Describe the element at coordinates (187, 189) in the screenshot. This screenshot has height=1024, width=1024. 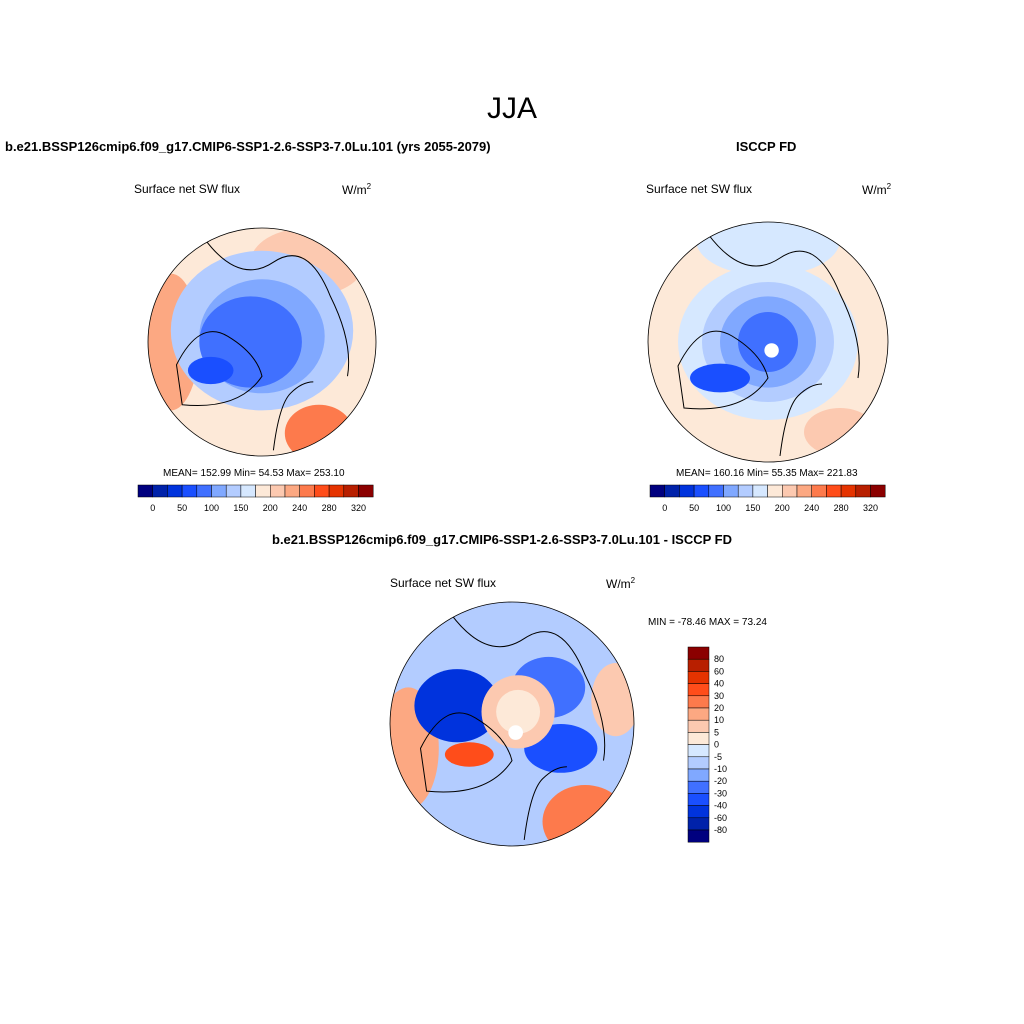
I see `panel1-variable-label: Surface net SW flux` at that location.